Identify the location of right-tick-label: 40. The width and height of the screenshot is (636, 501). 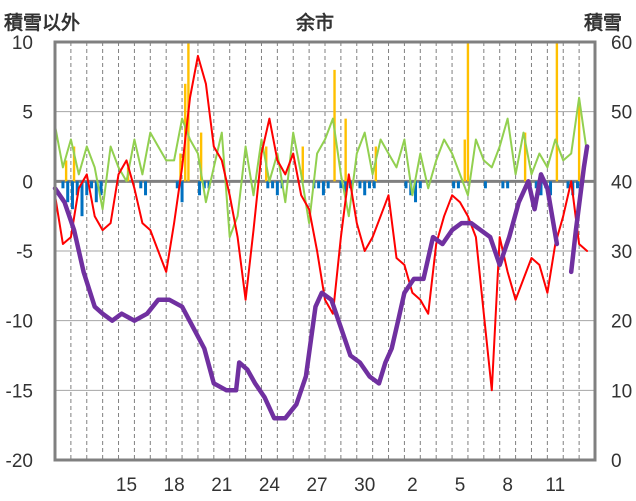
(621, 182).